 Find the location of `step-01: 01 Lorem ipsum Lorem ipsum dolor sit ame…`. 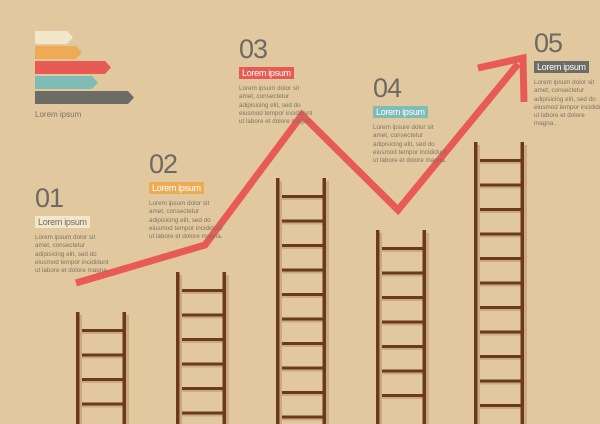

step-01: 01 Lorem ipsum Lorem ipsum dolor sit ame… is located at coordinates (80, 229).